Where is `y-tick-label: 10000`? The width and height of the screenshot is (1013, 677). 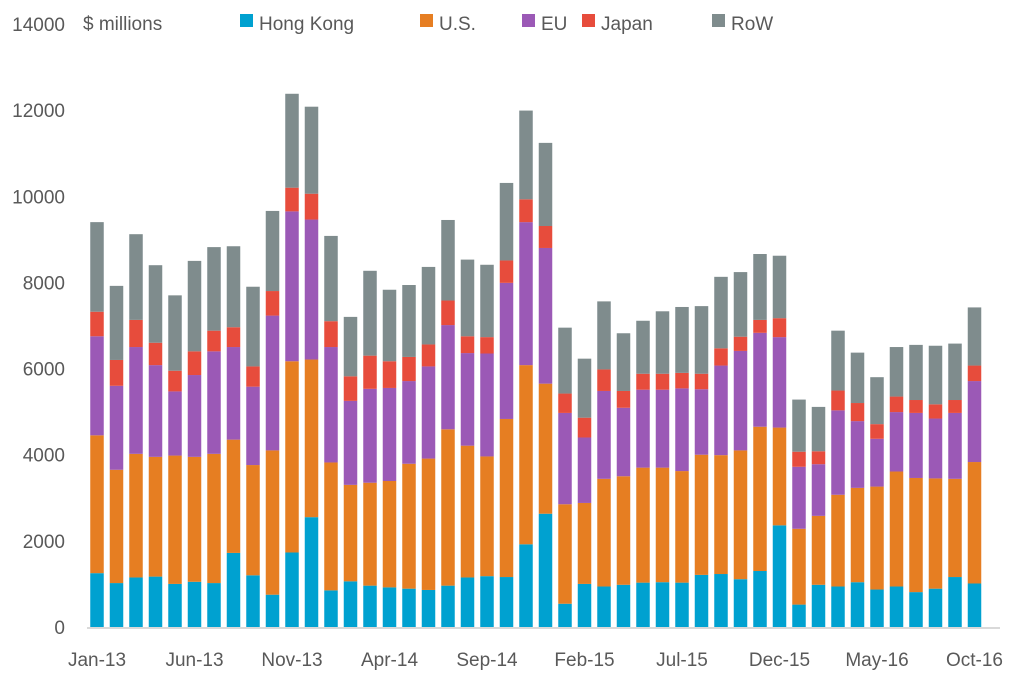
y-tick-label: 10000 is located at coordinates (38, 197).